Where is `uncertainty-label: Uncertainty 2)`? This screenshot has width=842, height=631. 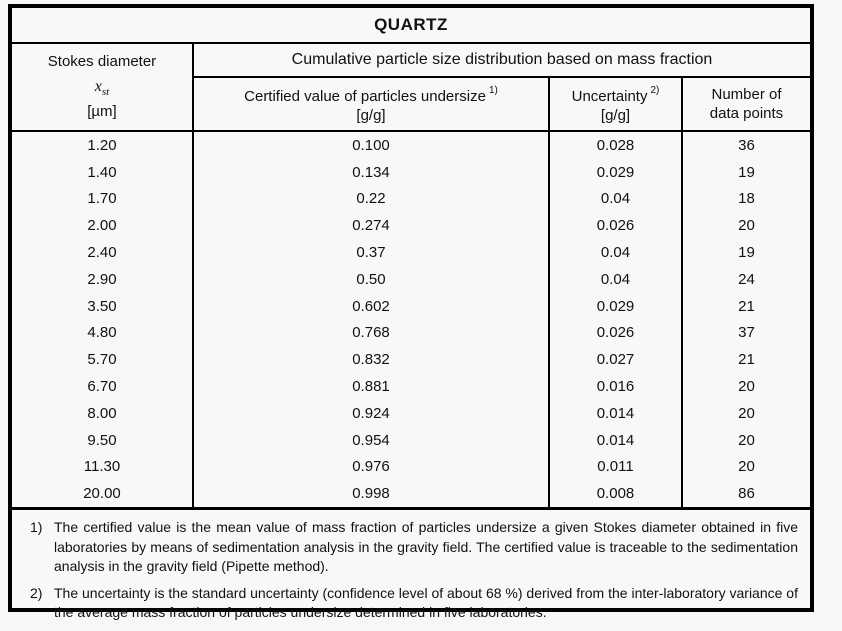 uncertainty-label: Uncertainty 2) is located at coordinates (615, 95).